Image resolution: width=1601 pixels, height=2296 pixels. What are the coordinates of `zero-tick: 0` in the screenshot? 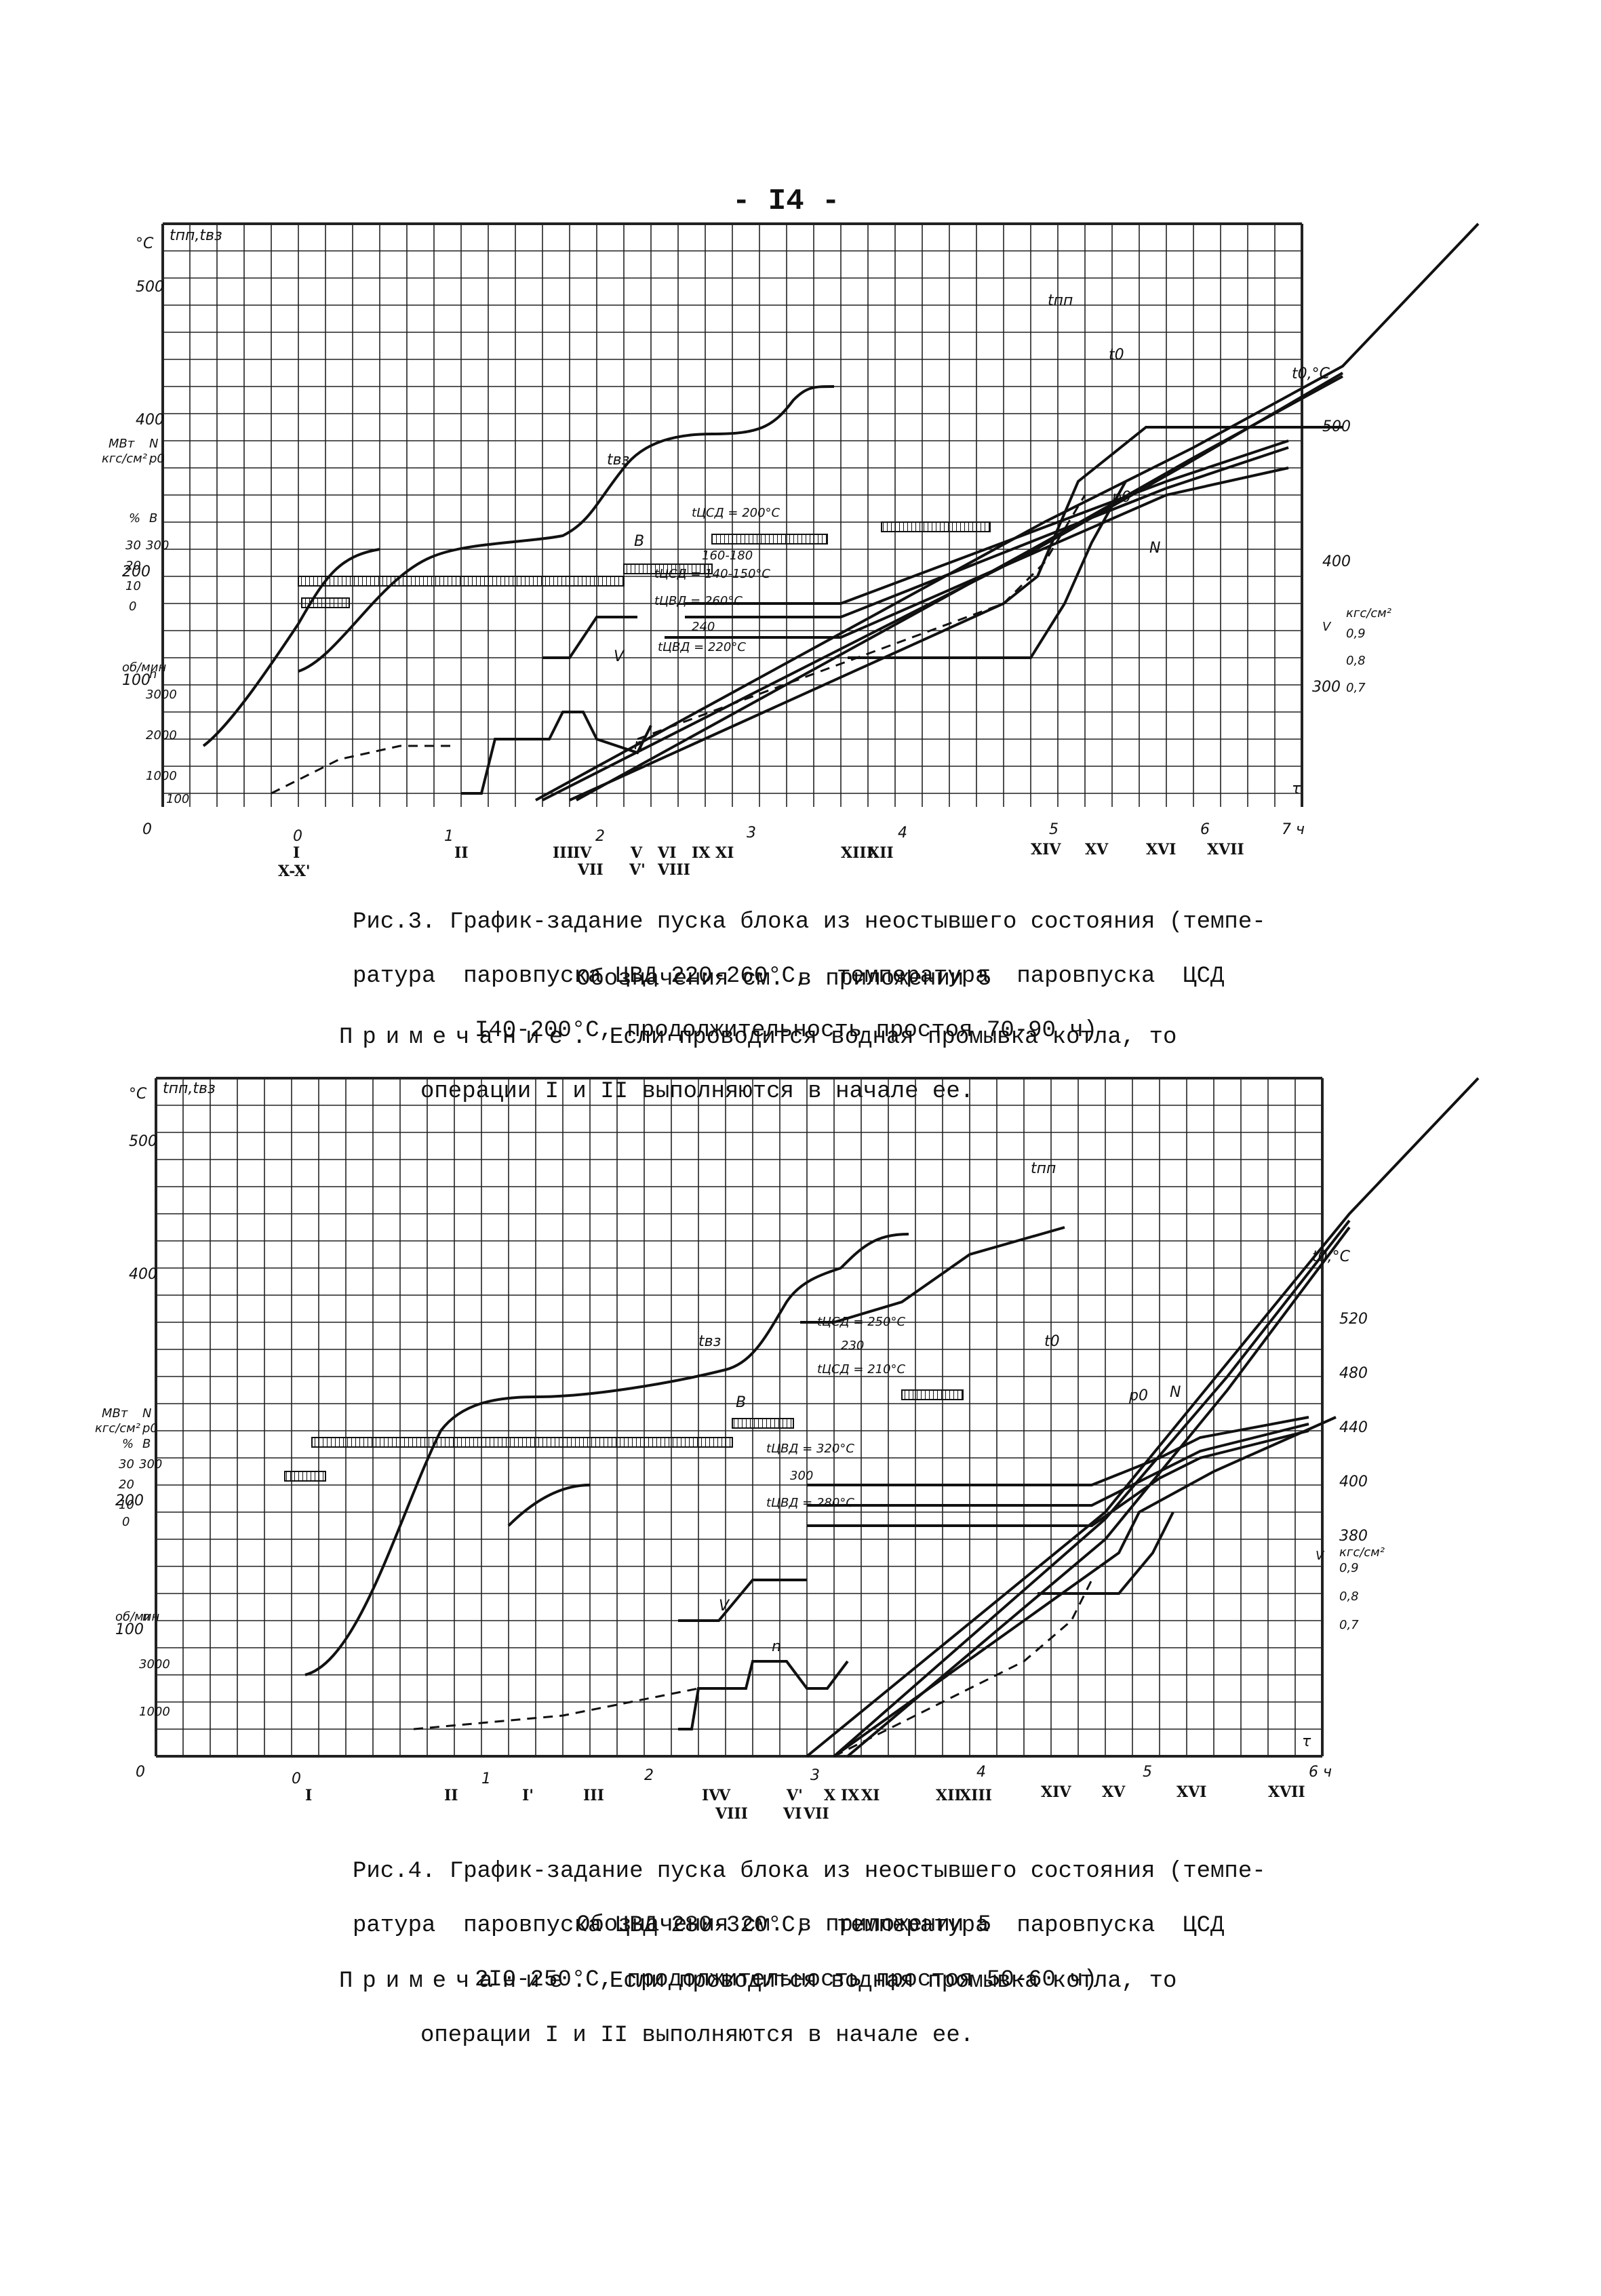 It's located at (147, 830).